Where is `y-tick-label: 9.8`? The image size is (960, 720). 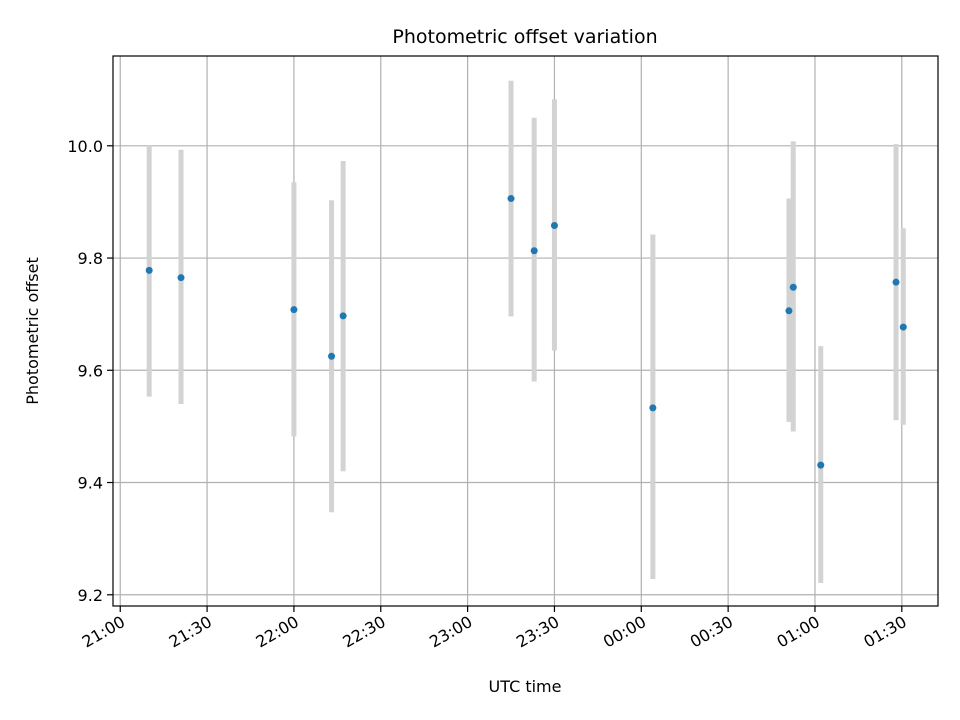 y-tick-label: 9.8 is located at coordinates (90, 258).